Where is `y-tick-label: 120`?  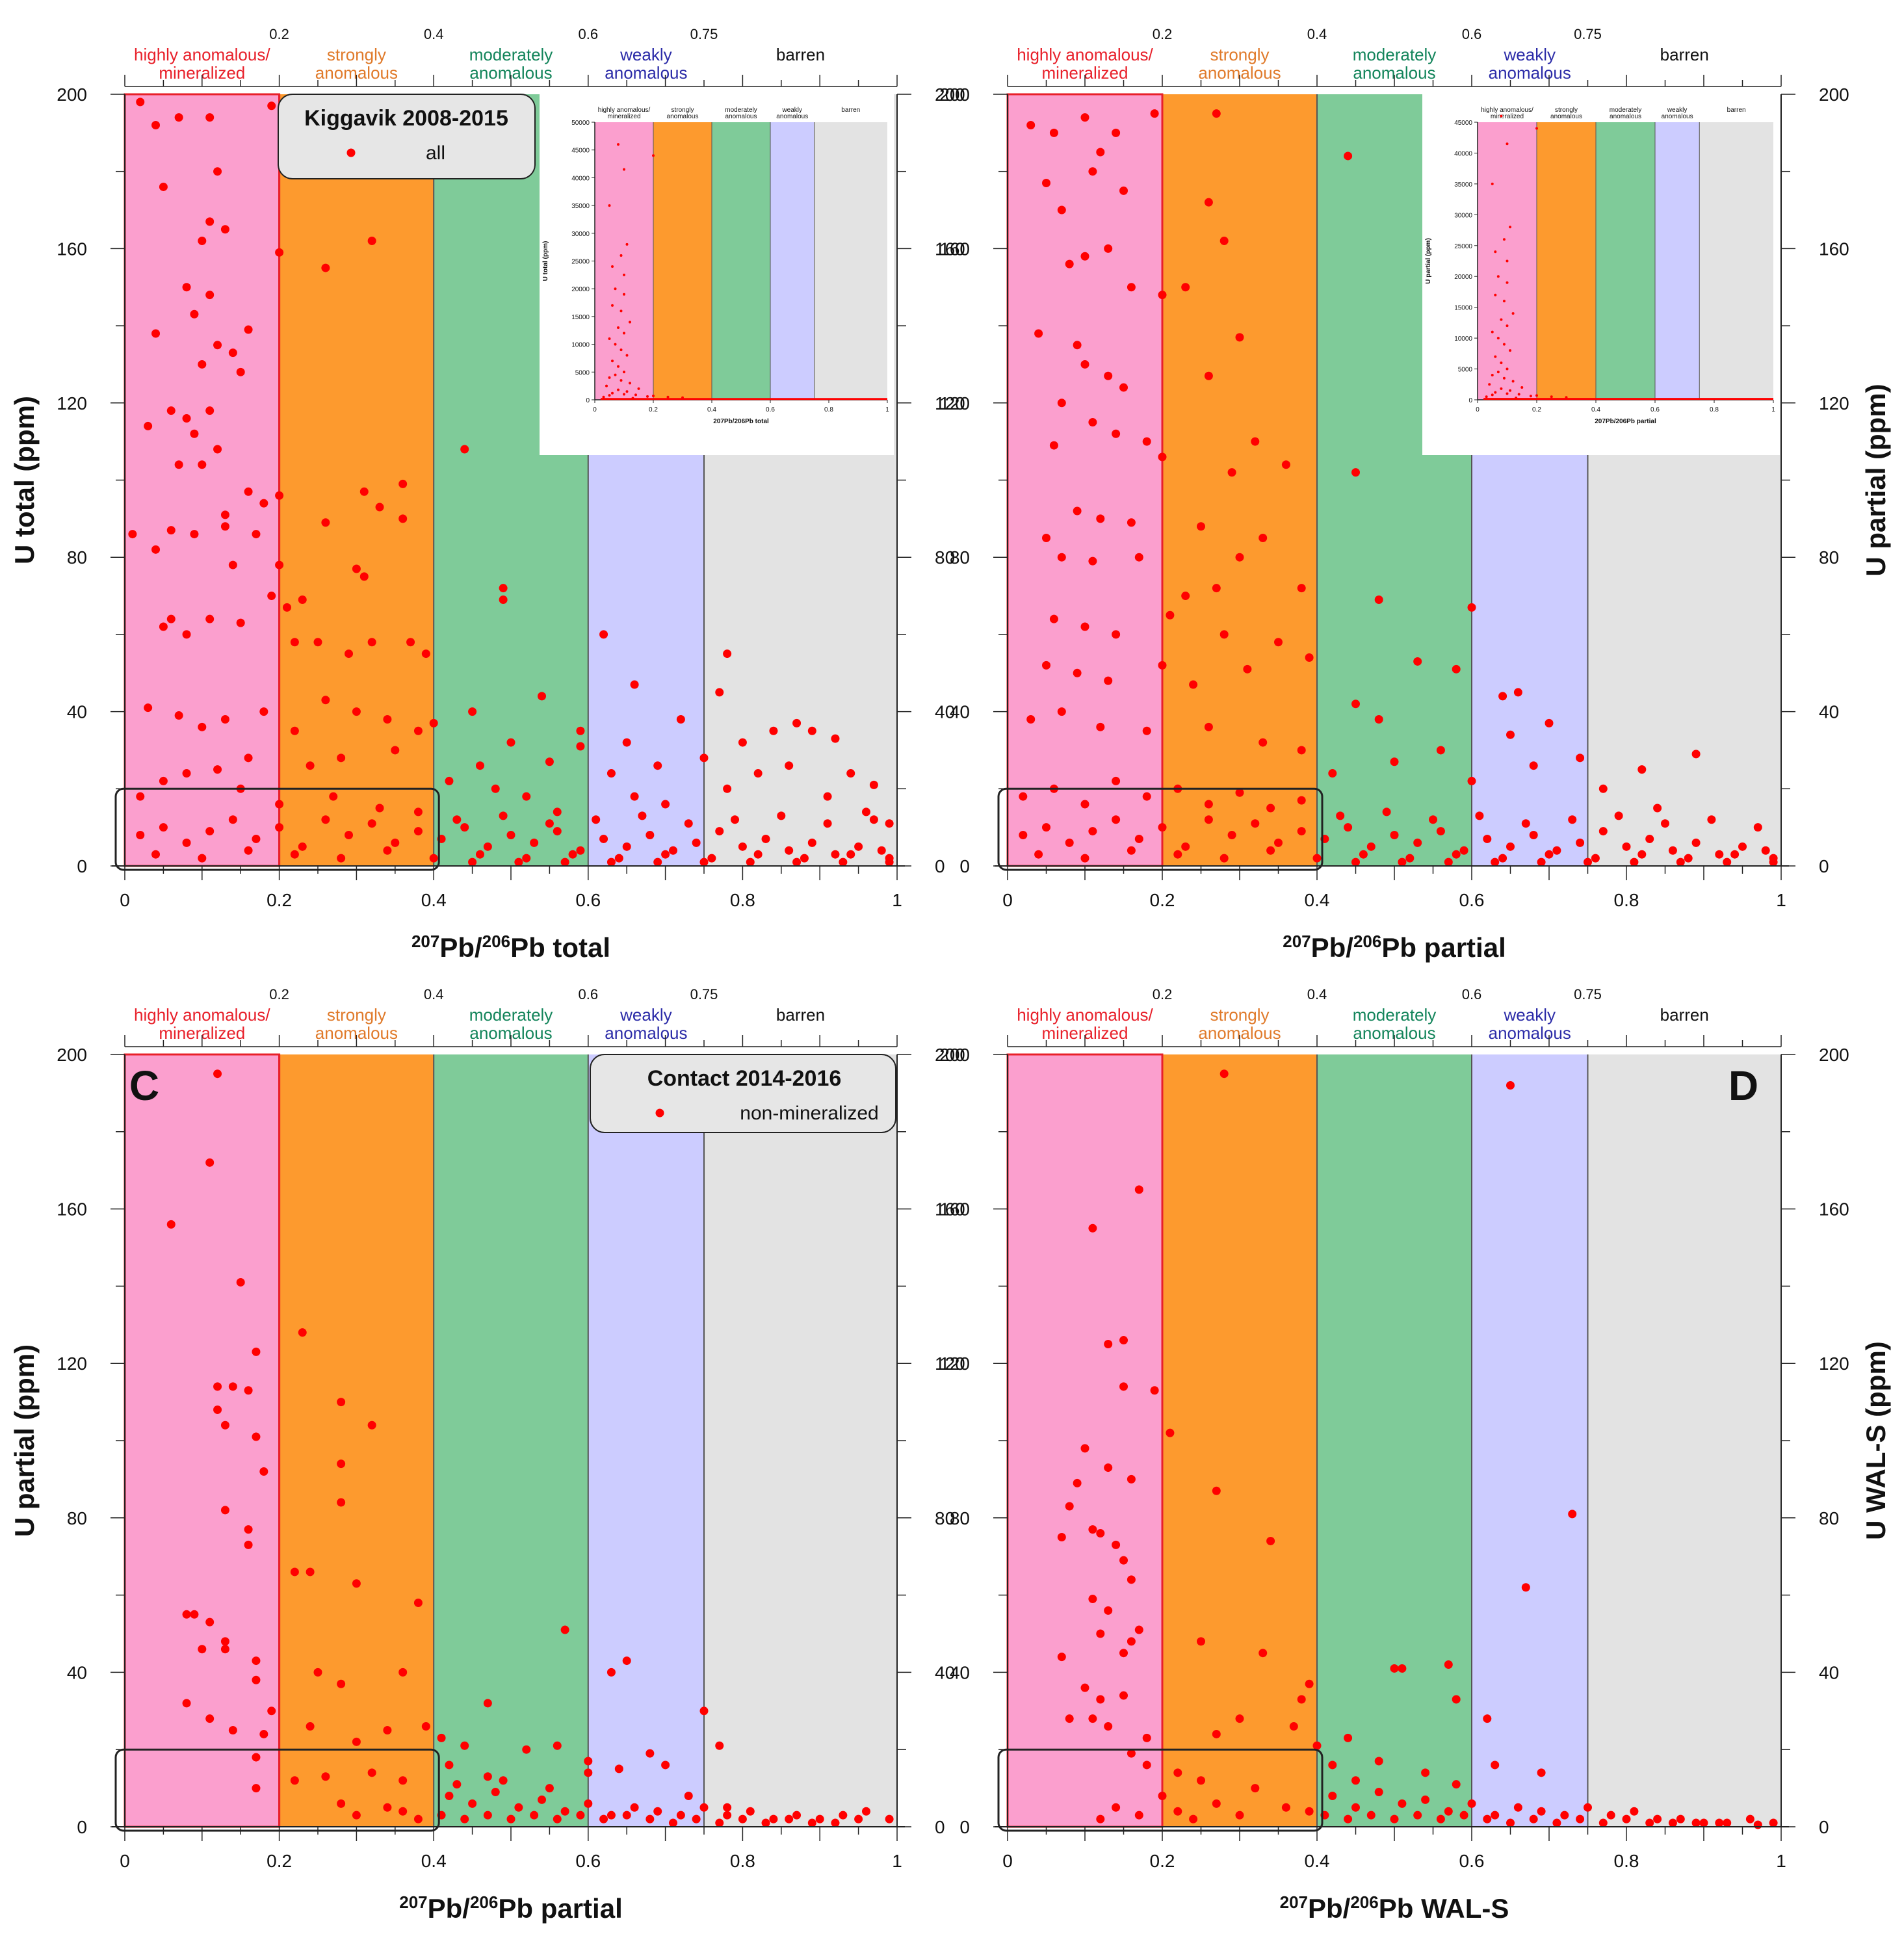 y-tick-label: 120 is located at coordinates (954, 1364).